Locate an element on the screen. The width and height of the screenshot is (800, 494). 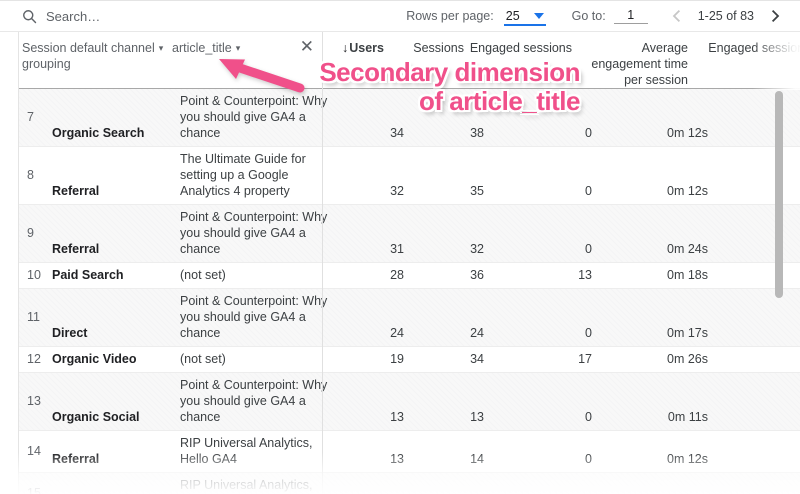
cell-users: 31 is located at coordinates (397, 249).